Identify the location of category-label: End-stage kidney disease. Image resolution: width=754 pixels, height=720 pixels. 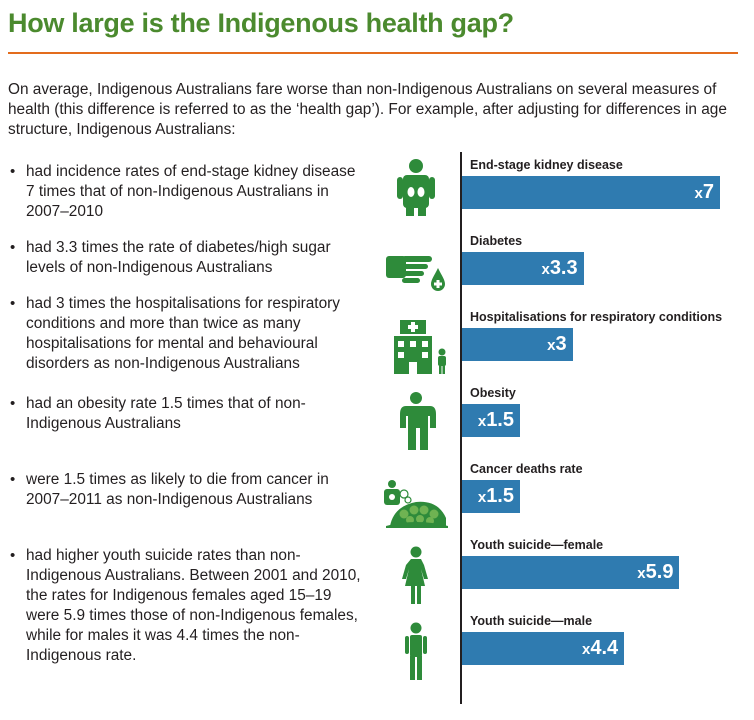
(546, 165).